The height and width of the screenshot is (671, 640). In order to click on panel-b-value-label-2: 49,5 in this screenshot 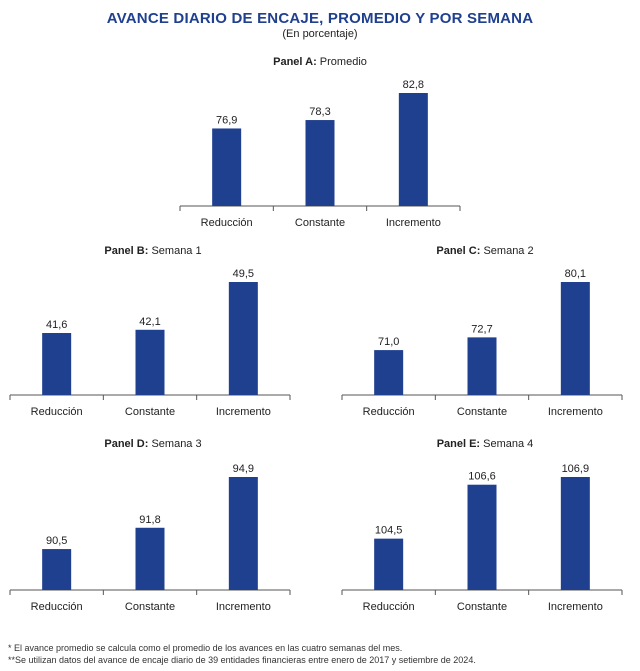, I will do `click(243, 274)`.